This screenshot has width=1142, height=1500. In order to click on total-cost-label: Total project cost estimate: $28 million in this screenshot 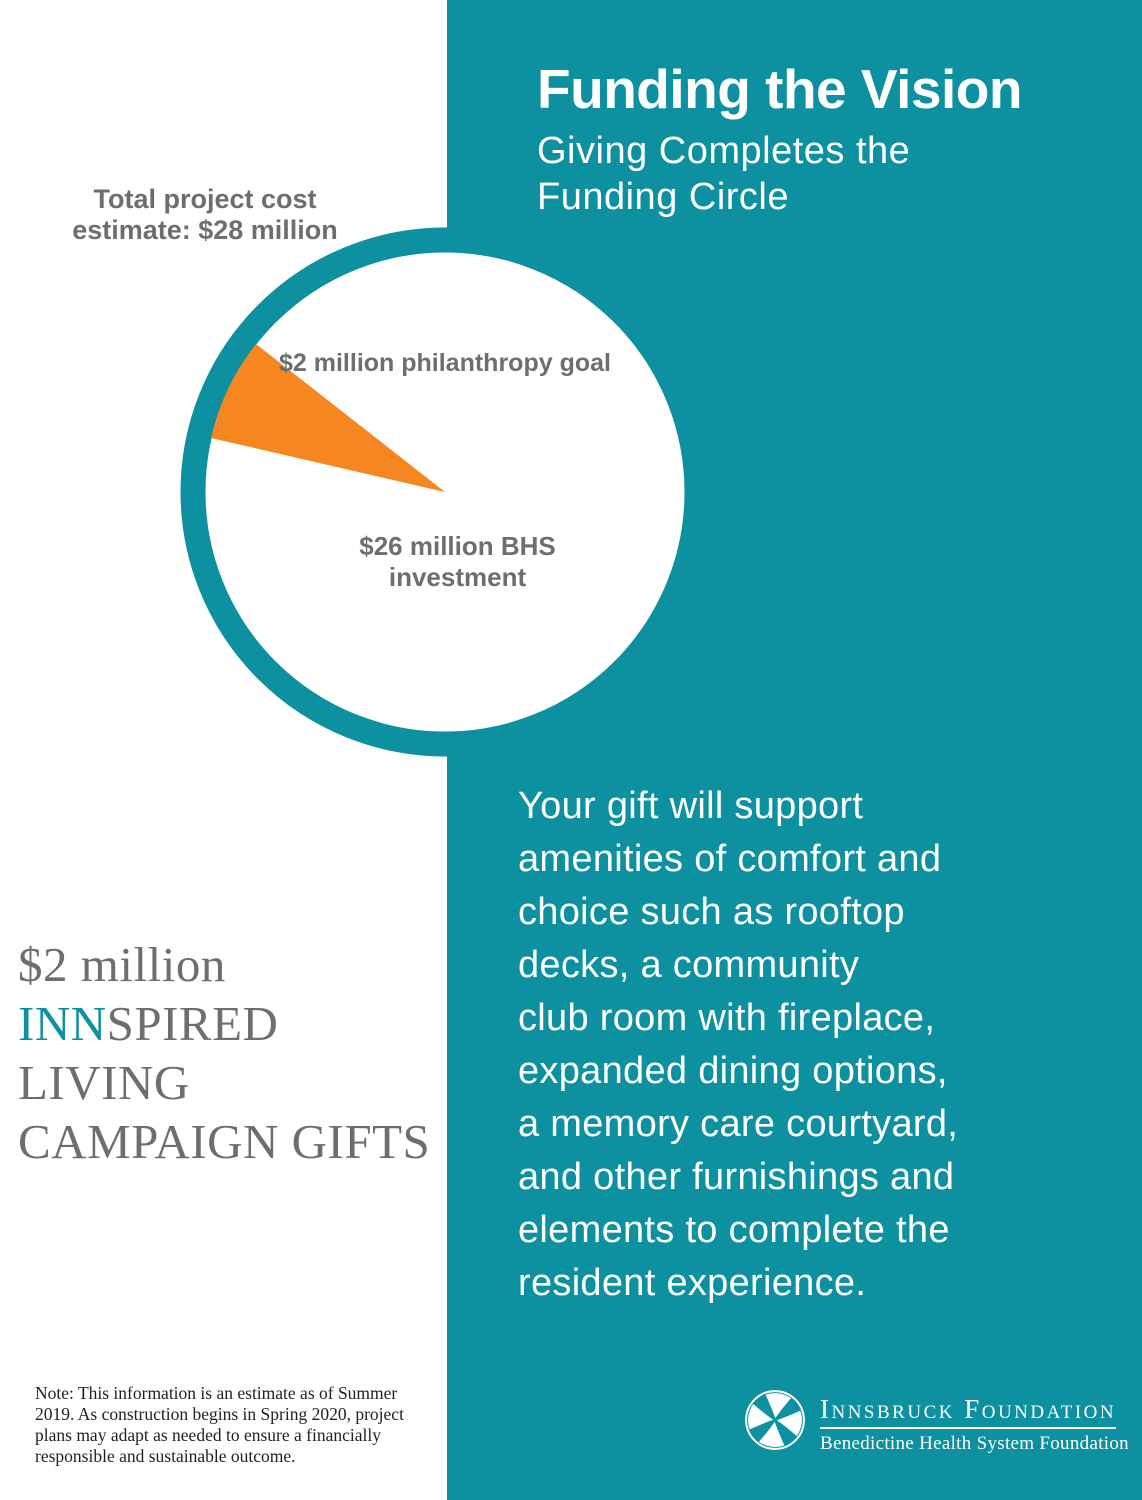, I will do `click(205, 214)`.